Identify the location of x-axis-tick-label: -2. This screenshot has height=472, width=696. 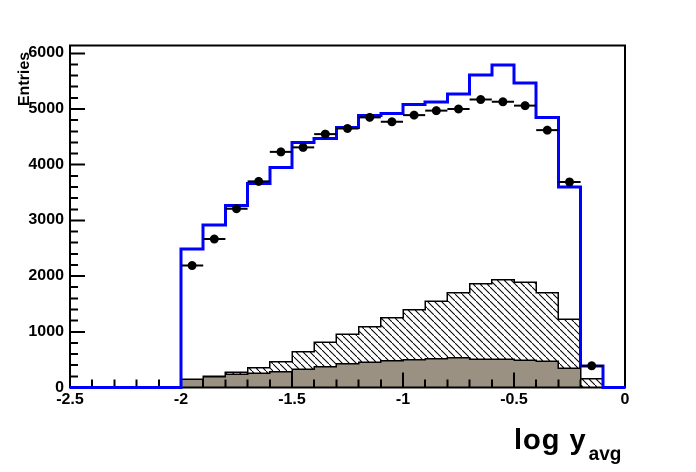
(181, 399).